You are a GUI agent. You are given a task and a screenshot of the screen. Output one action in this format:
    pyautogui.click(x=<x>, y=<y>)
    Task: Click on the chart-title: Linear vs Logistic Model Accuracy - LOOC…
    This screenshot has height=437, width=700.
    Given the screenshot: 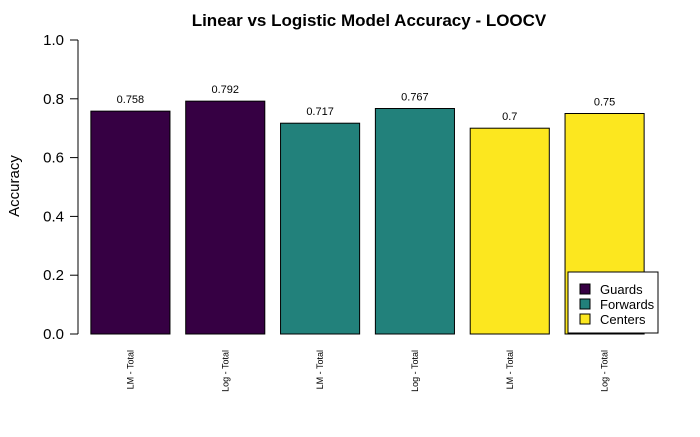 What is the action you would take?
    pyautogui.click(x=369, y=20)
    